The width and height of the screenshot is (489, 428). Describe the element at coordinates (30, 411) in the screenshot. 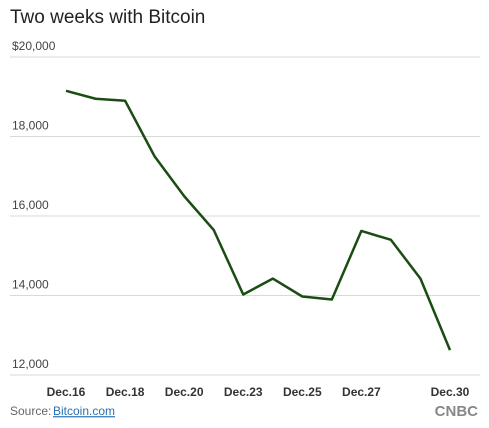

I see `source-label: Source:` at that location.